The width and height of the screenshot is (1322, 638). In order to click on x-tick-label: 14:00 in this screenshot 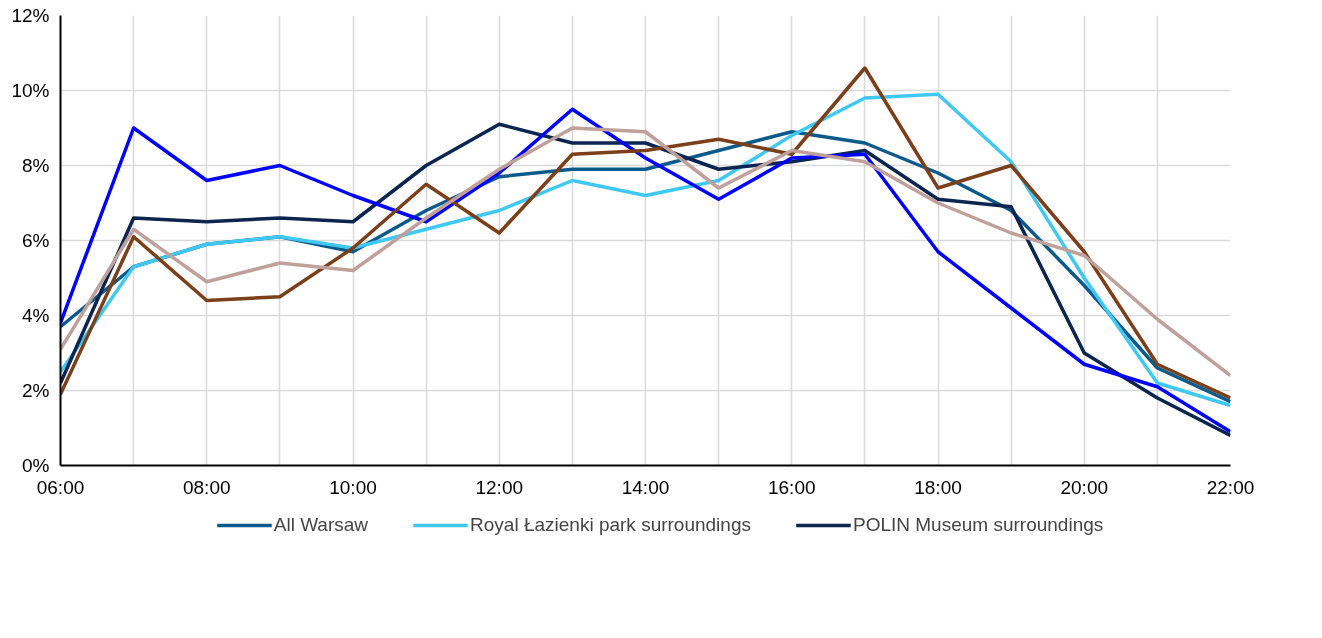, I will do `click(645, 487)`.